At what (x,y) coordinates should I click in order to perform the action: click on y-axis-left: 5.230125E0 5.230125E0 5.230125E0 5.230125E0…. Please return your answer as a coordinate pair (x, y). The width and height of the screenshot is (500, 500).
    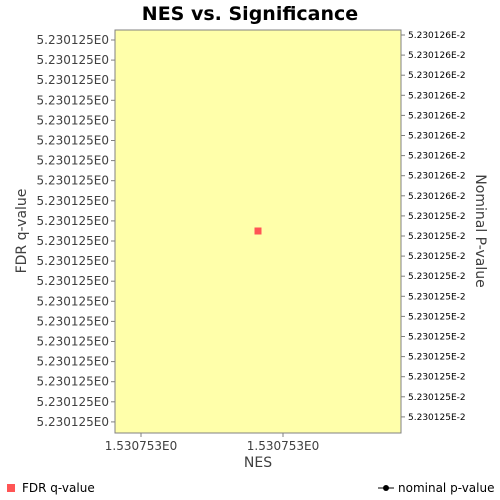
    Looking at the image, I should click on (76, 231).